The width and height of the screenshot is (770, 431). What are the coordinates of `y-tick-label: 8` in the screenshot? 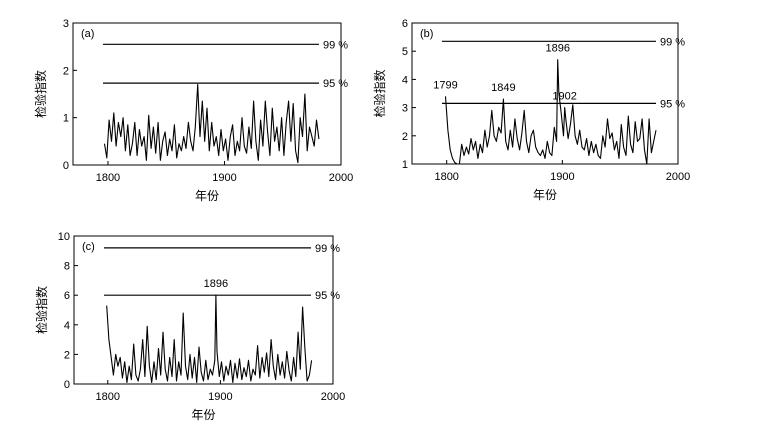 It's located at (67, 267).